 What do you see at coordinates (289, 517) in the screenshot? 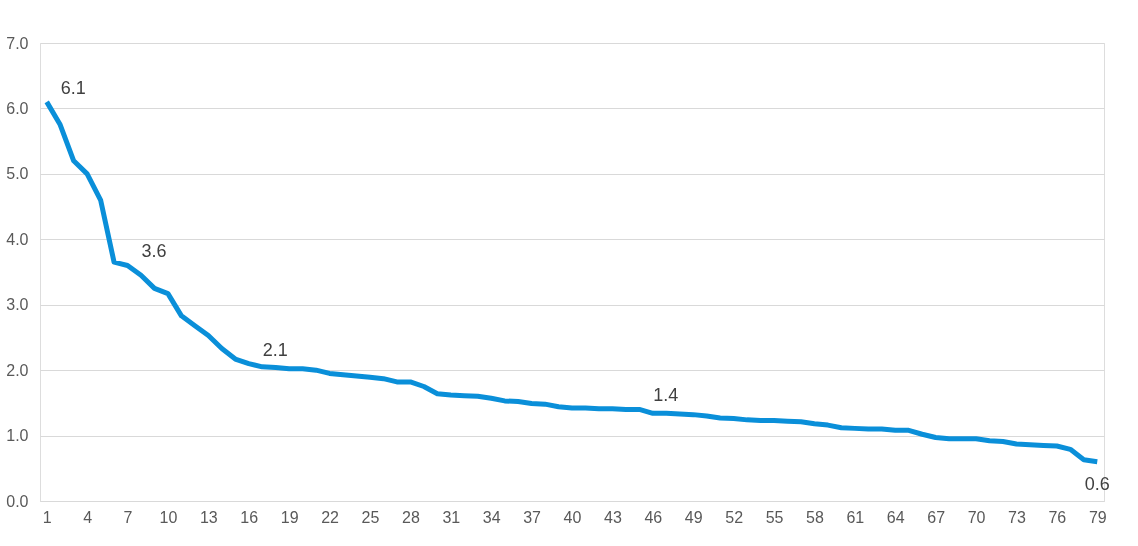
I see `x-tick-label: 19` at bounding box center [289, 517].